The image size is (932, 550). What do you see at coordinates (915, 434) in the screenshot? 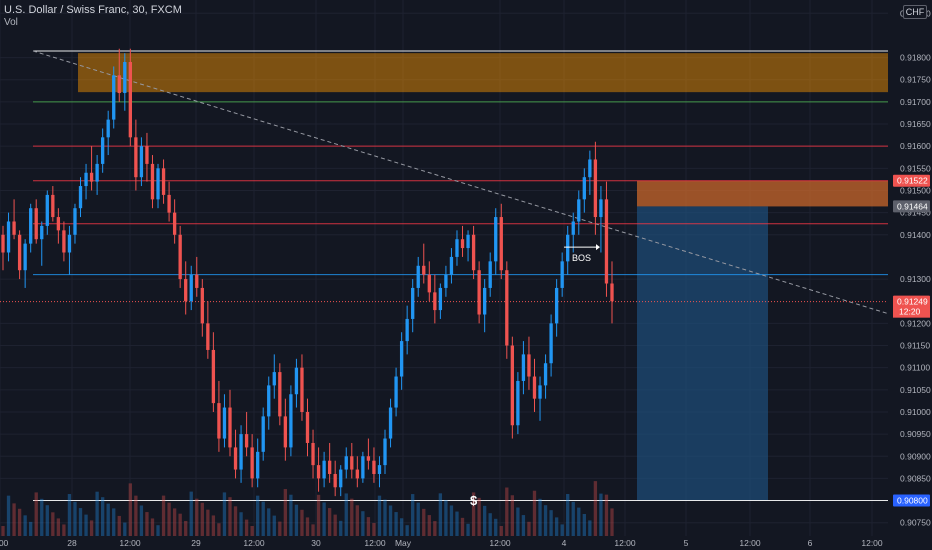
I see `y-tick-label: 0.90950` at bounding box center [915, 434].